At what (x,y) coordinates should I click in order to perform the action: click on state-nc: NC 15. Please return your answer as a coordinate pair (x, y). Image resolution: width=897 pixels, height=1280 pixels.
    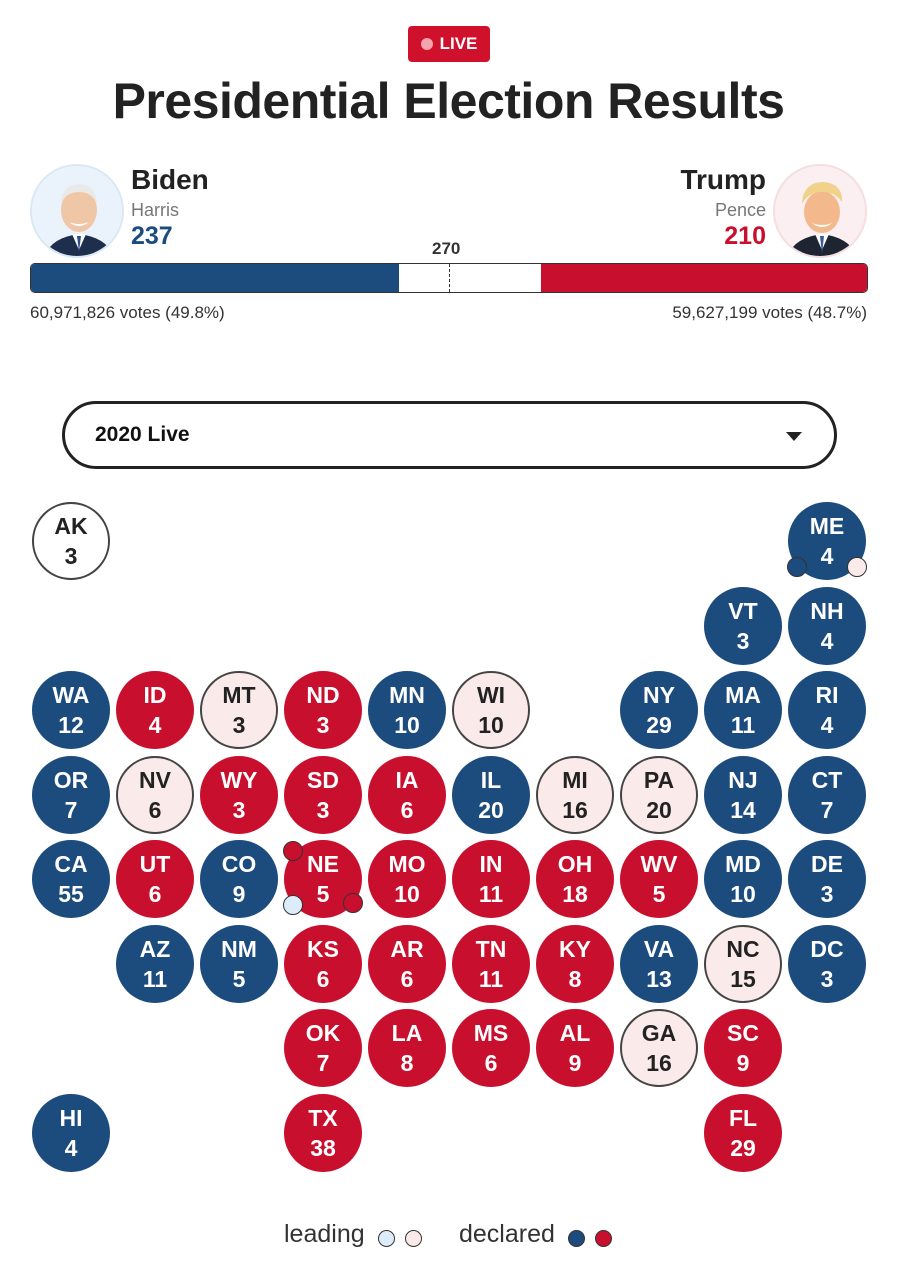
    Looking at the image, I should click on (743, 963).